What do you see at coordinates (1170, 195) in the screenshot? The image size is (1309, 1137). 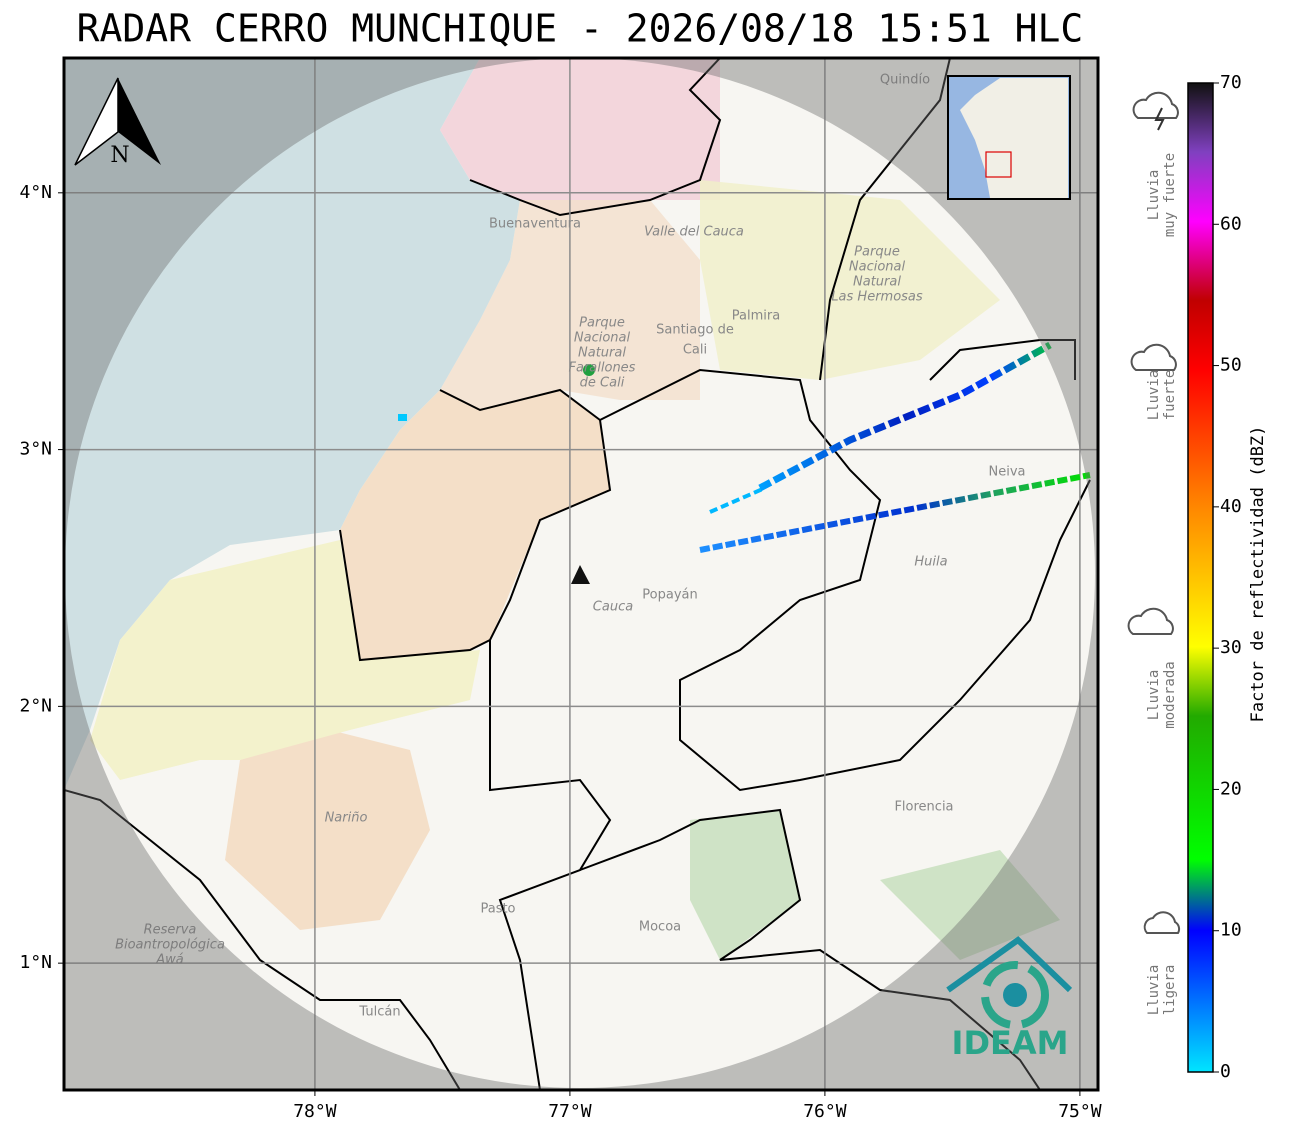 I see `rain-category-label: muy fuerte` at bounding box center [1170, 195].